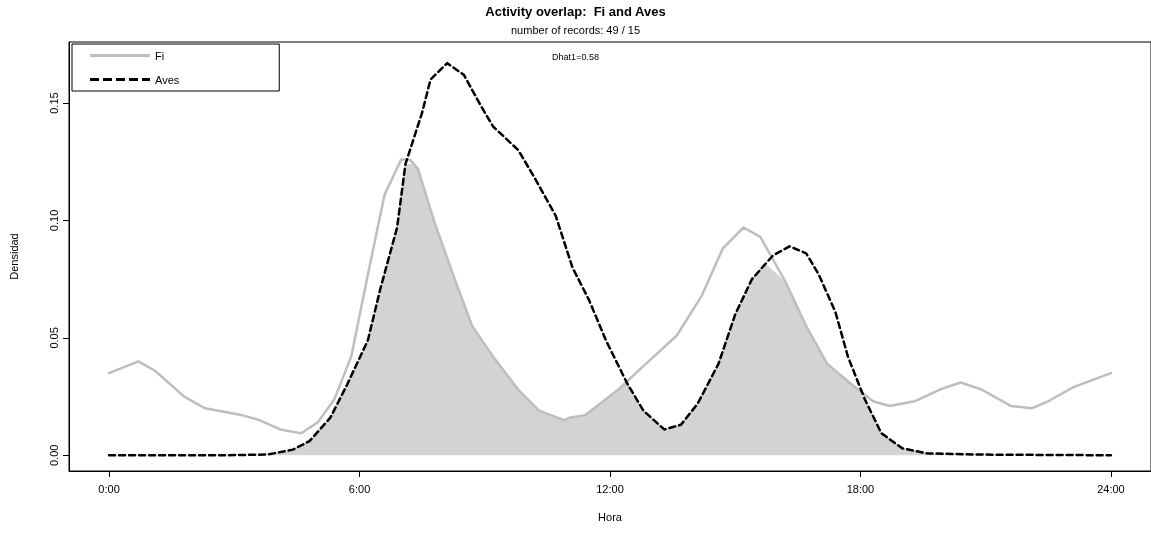 The height and width of the screenshot is (536, 1151). What do you see at coordinates (359, 488) in the screenshot?
I see `x-tick-label: 6:00` at bounding box center [359, 488].